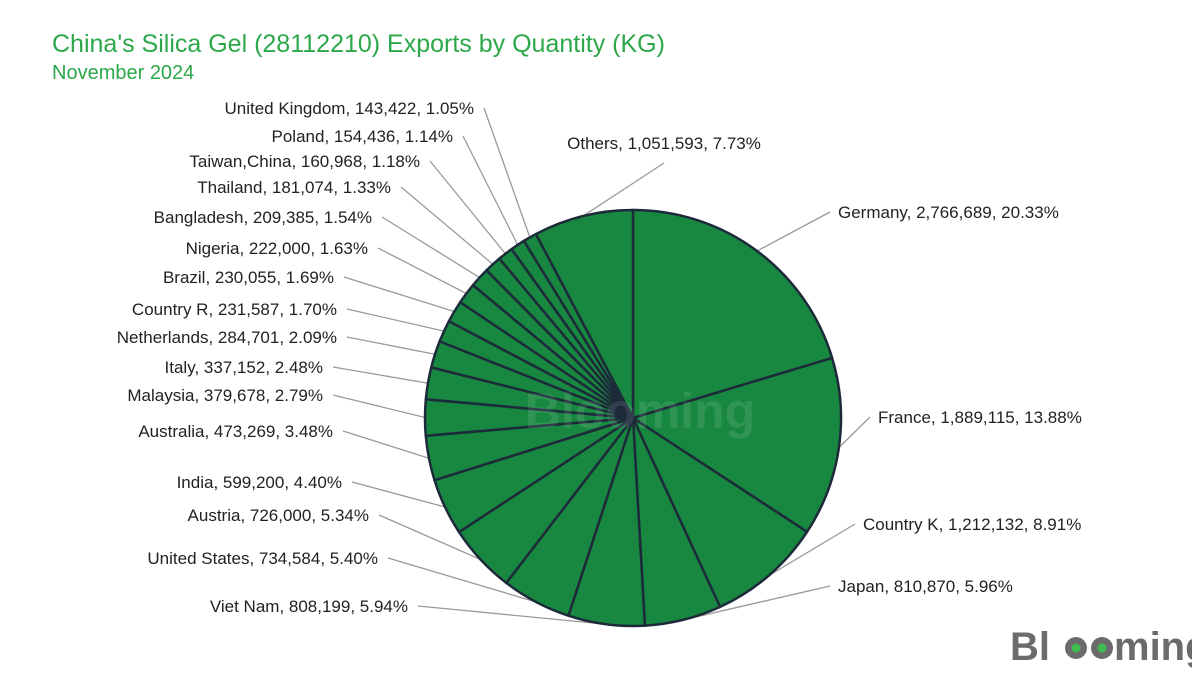  Describe the element at coordinates (309, 606) in the screenshot. I see `slice-label: Viet Nam, 808,199, 5.94%` at that location.